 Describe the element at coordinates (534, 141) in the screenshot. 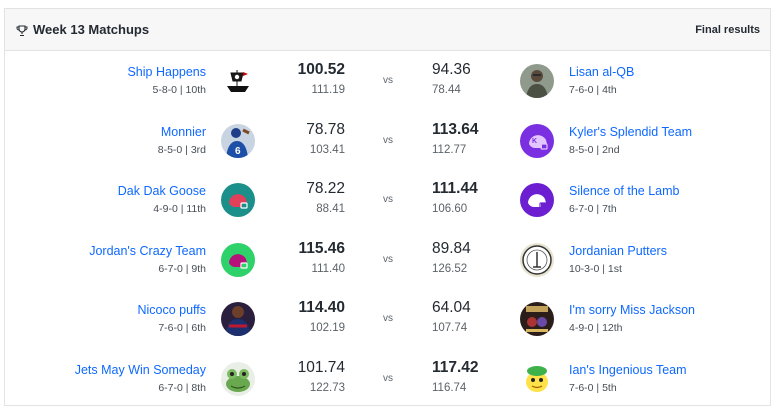

I see `svg-text: K` at that location.